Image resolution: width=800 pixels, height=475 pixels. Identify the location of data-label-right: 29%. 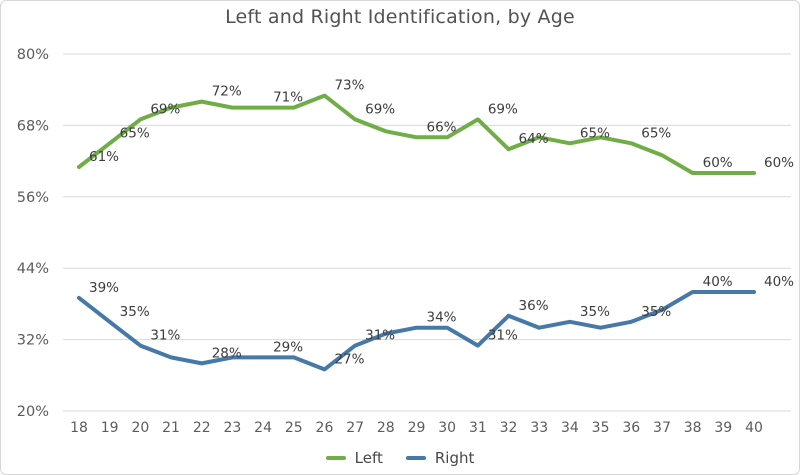
(288, 347).